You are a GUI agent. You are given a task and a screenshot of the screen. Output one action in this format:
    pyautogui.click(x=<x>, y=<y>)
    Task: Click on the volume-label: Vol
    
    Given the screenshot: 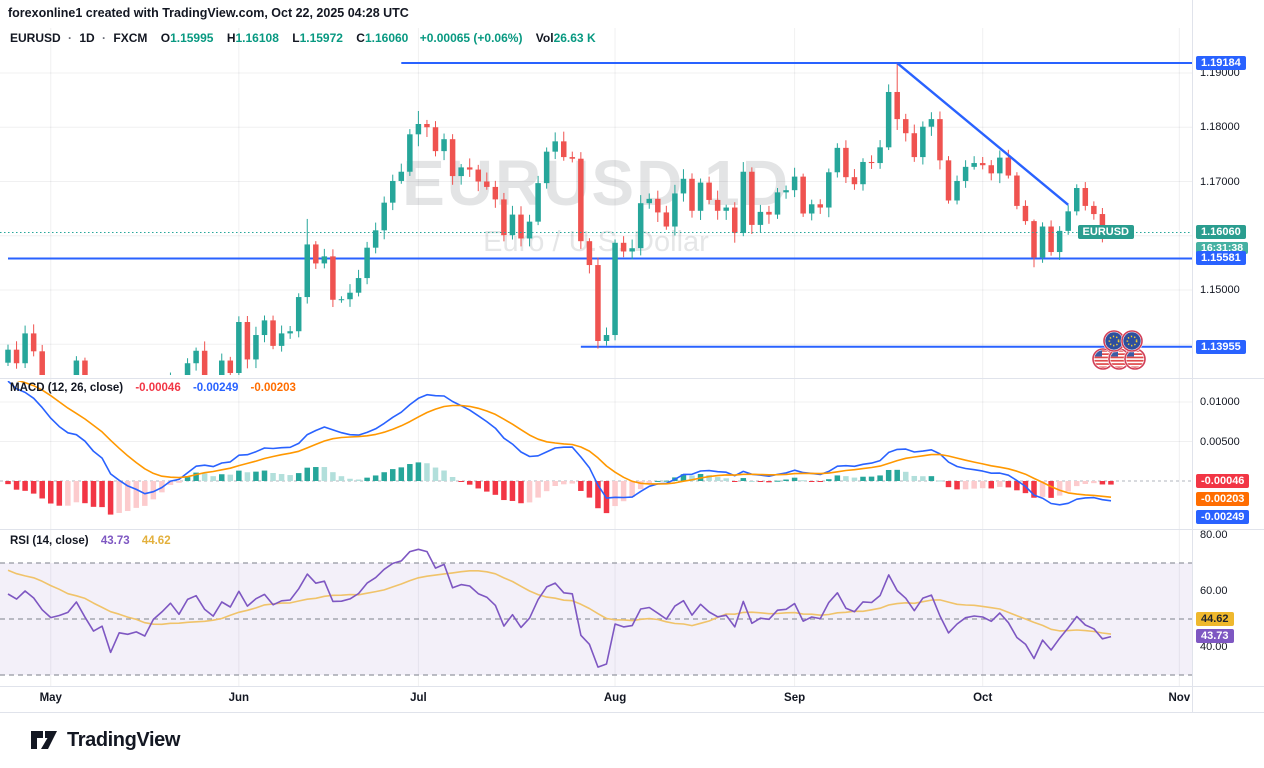 What is the action you would take?
    pyautogui.click(x=544, y=38)
    